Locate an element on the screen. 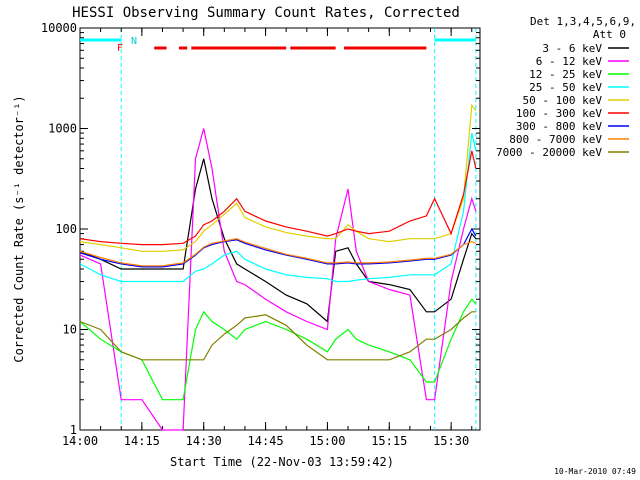 This screenshot has height=480, width=640. y-axis-label: Corrected Count Rate (s⁻¹ detector⁻¹) is located at coordinates (19, 228).